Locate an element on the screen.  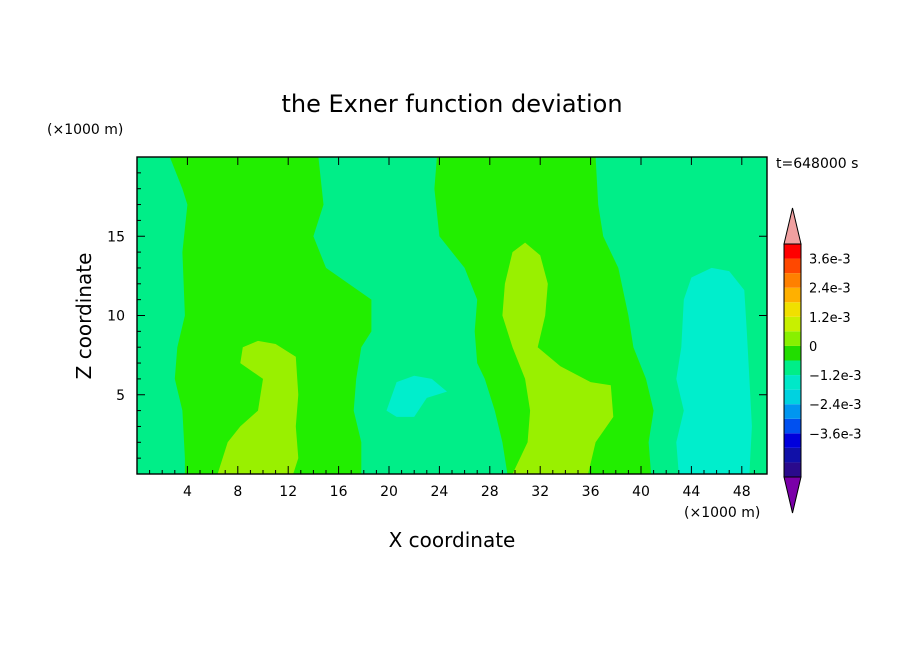
x-unit-label: (×1000 m) is located at coordinates (722, 513).